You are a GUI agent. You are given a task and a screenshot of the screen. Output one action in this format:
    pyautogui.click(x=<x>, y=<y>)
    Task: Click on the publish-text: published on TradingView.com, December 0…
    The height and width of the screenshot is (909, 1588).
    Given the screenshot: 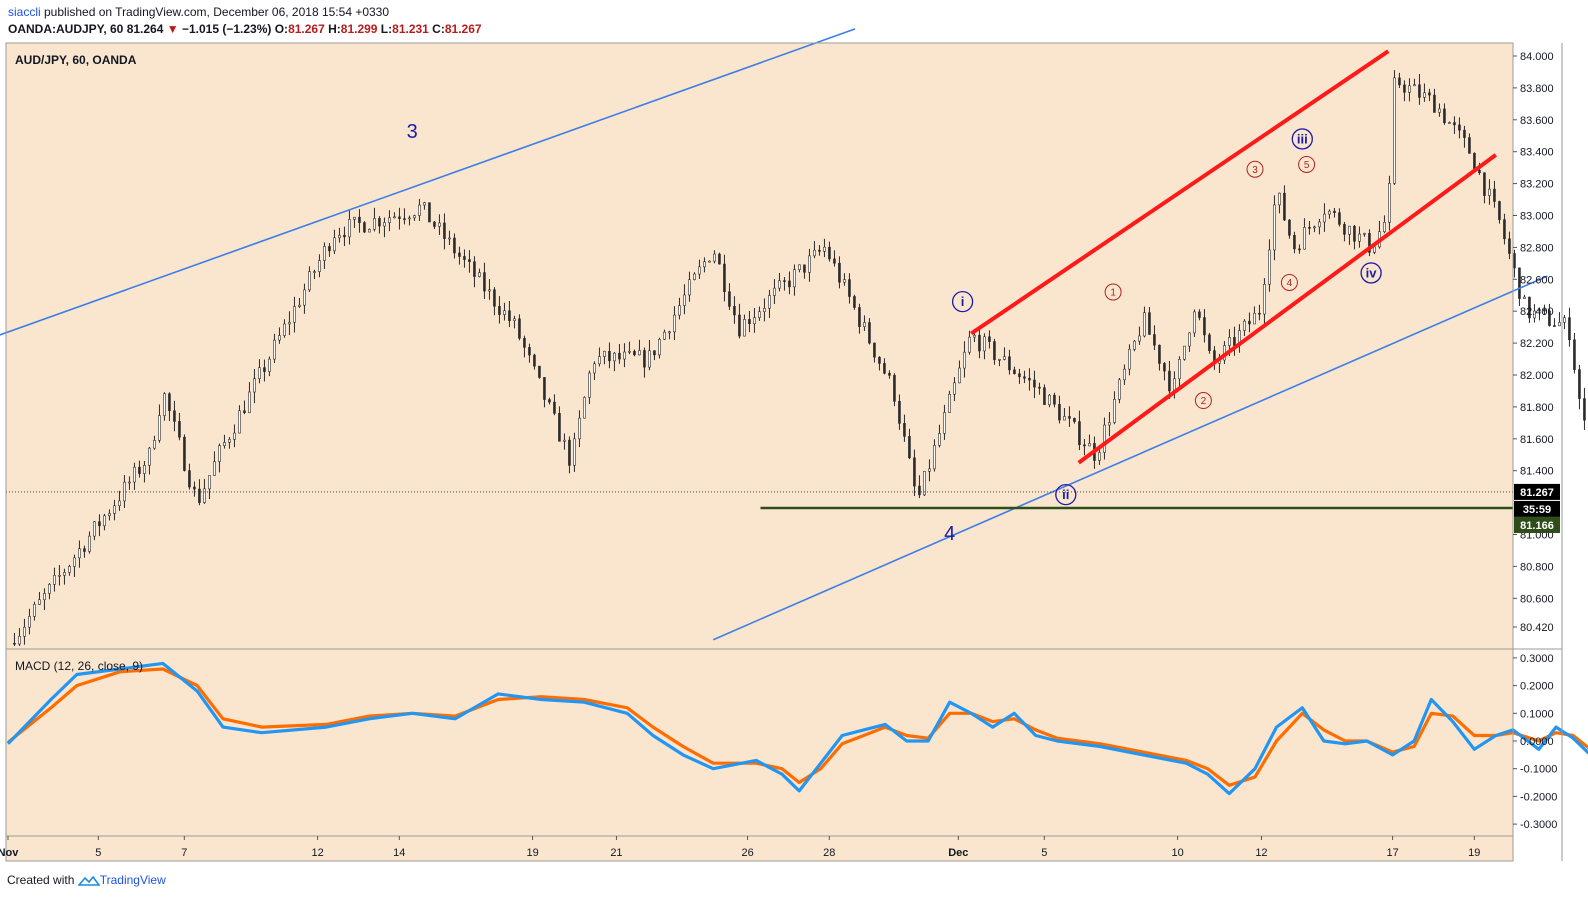 What is the action you would take?
    pyautogui.click(x=215, y=12)
    